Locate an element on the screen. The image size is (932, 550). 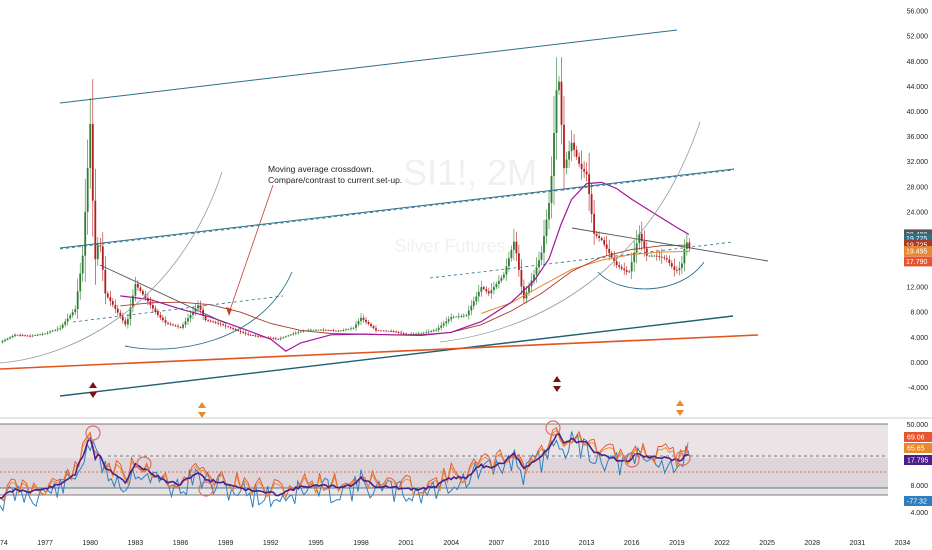
dashed-mid-line is located at coordinates (581, 260).